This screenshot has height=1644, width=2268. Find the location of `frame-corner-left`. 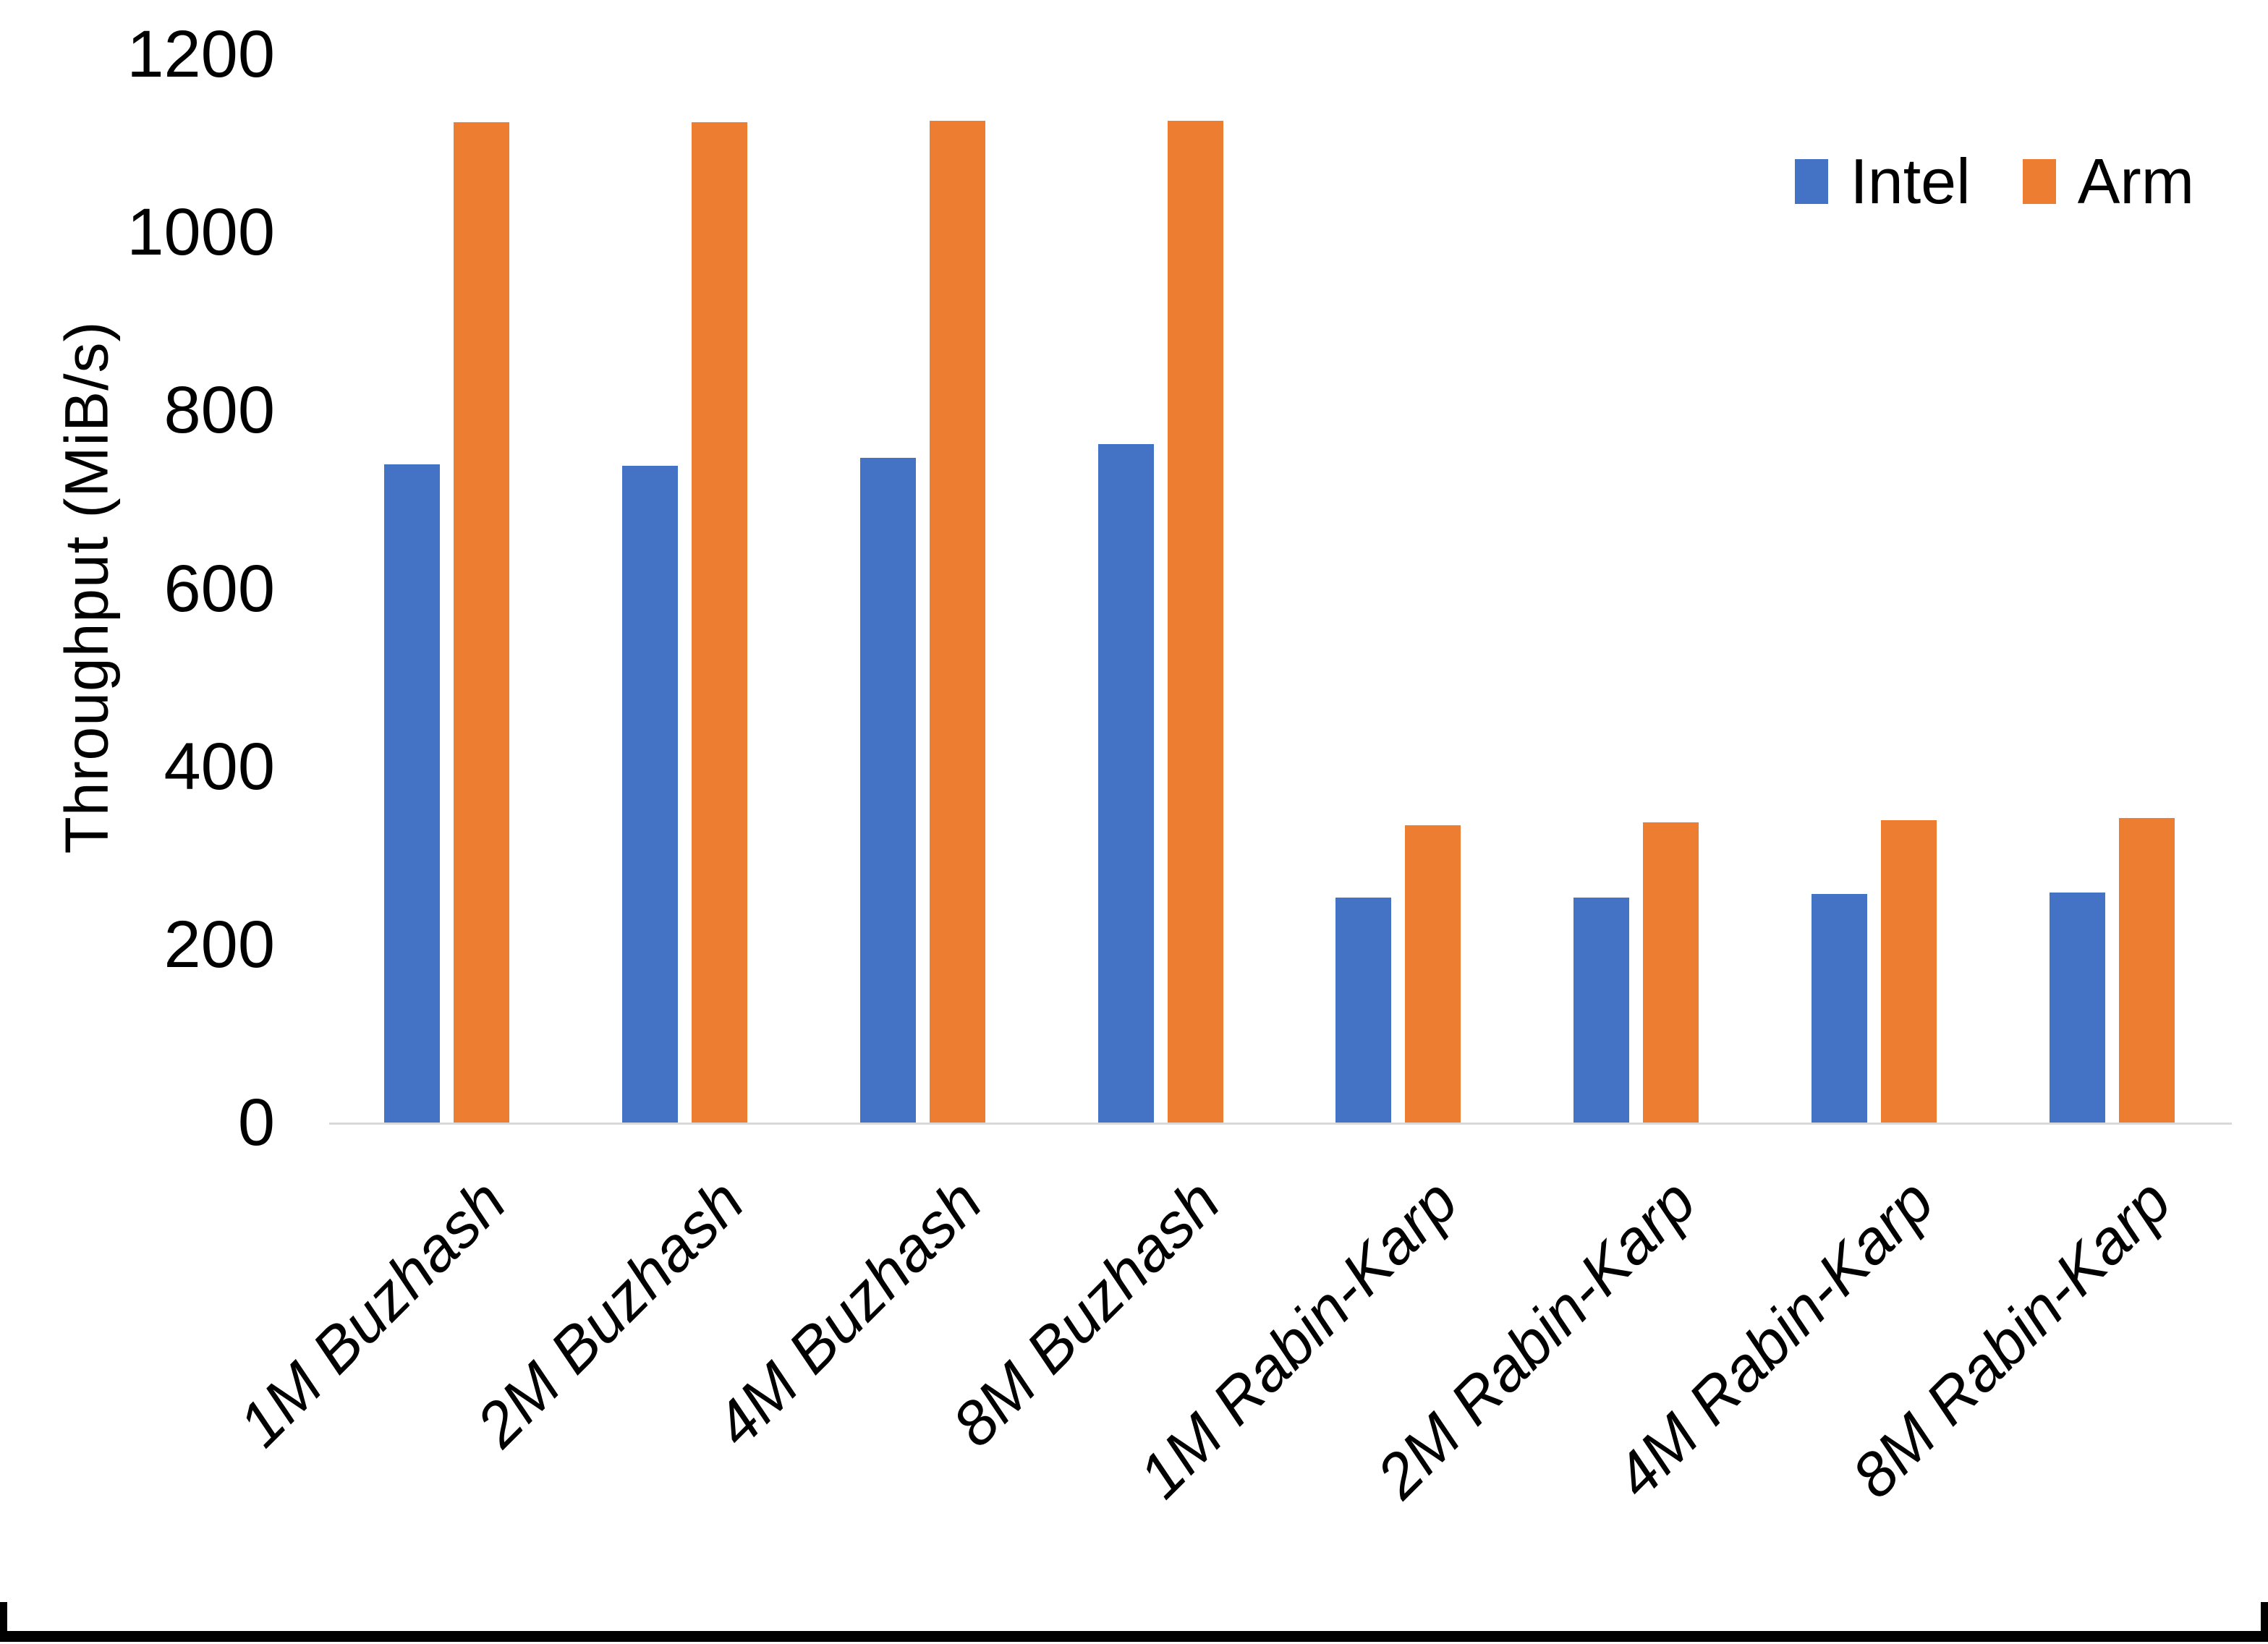

frame-corner-left is located at coordinates (3, 1622).